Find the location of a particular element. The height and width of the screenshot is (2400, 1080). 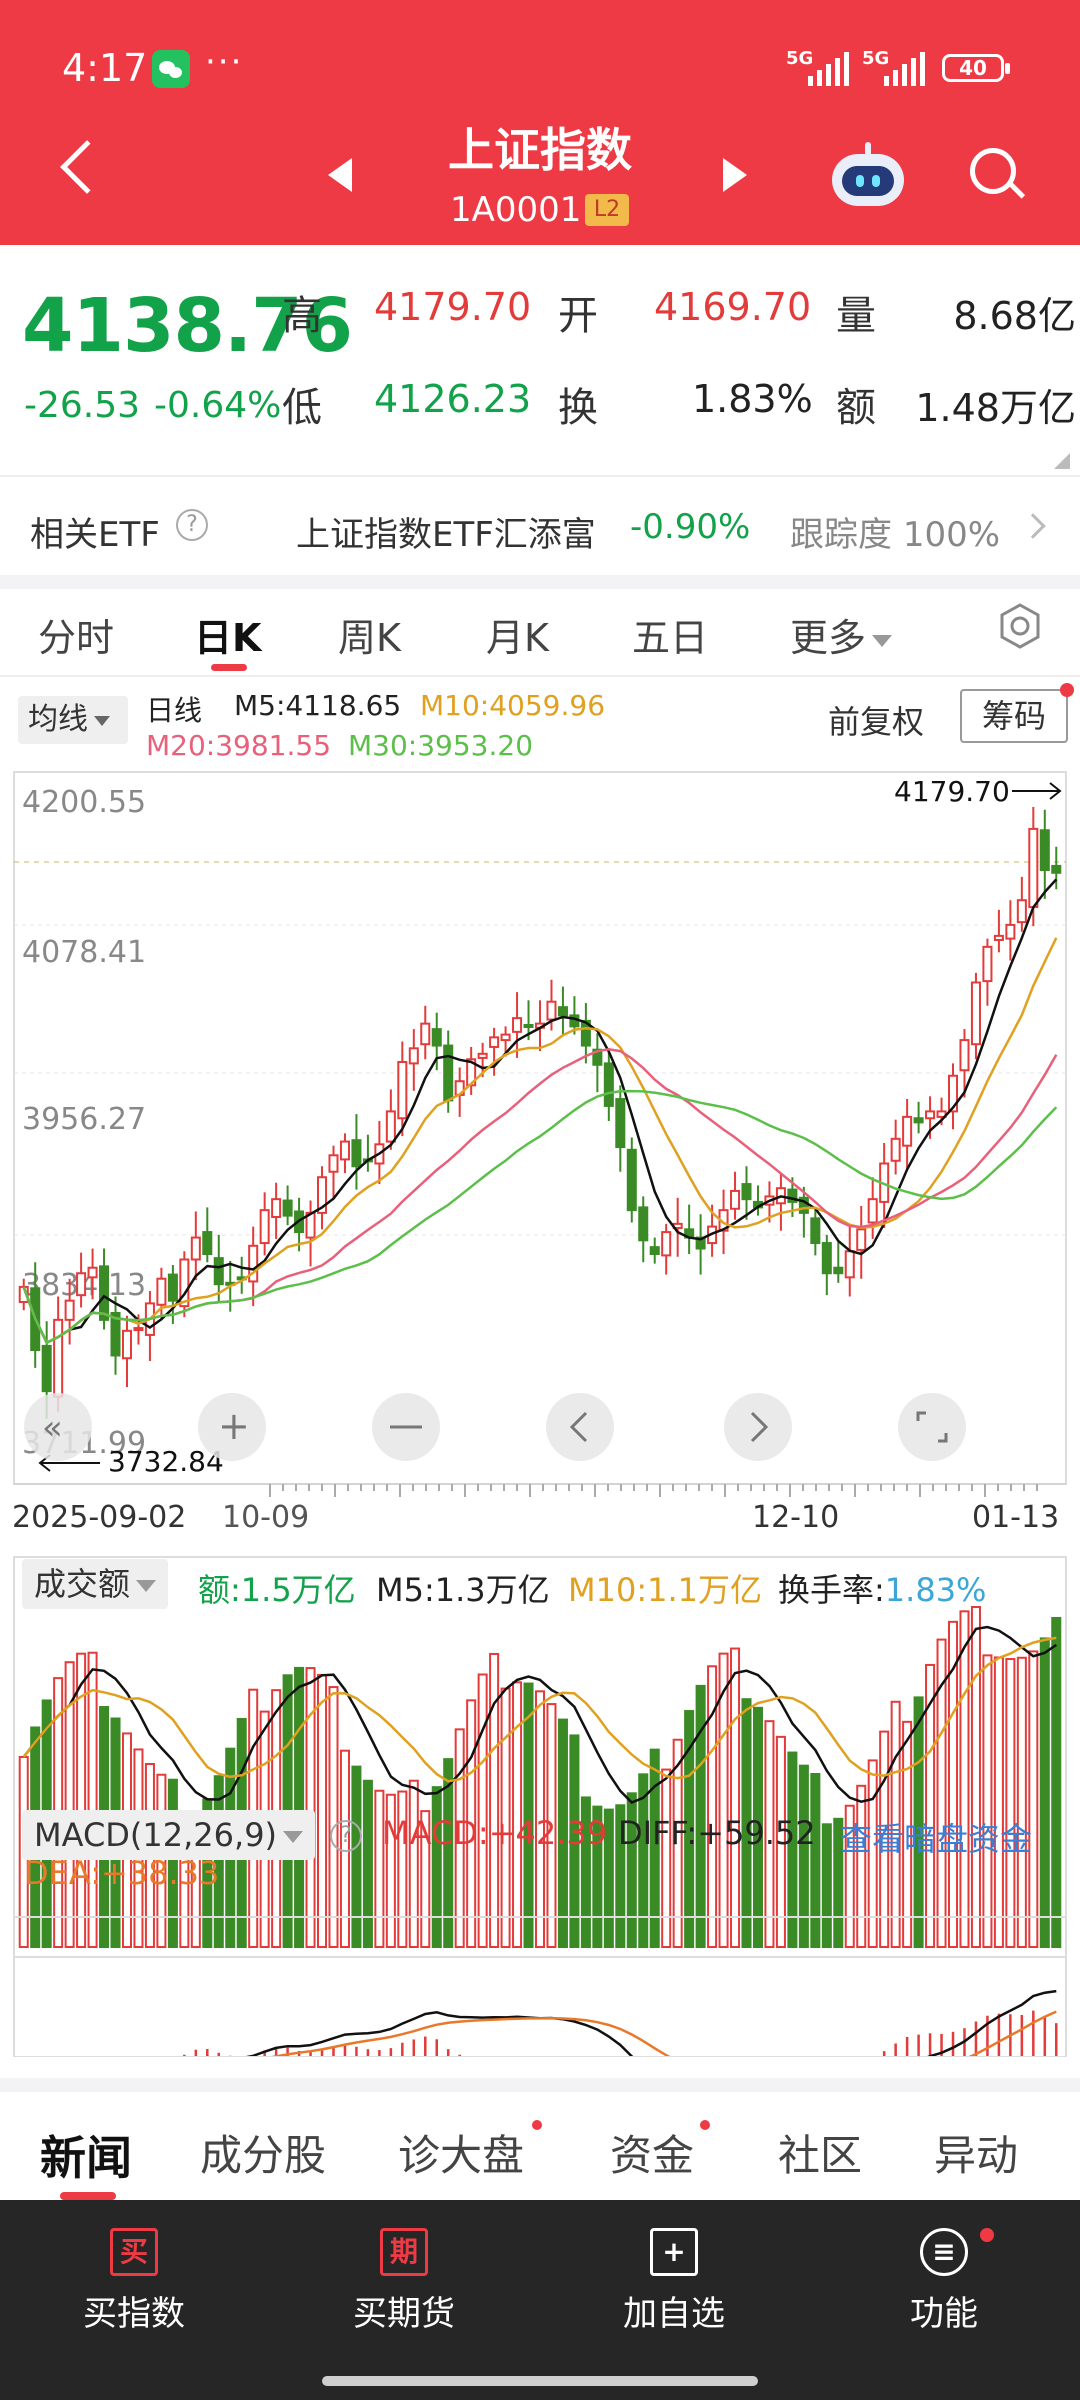

page-title: 上证指数 is located at coordinates (540, 150).